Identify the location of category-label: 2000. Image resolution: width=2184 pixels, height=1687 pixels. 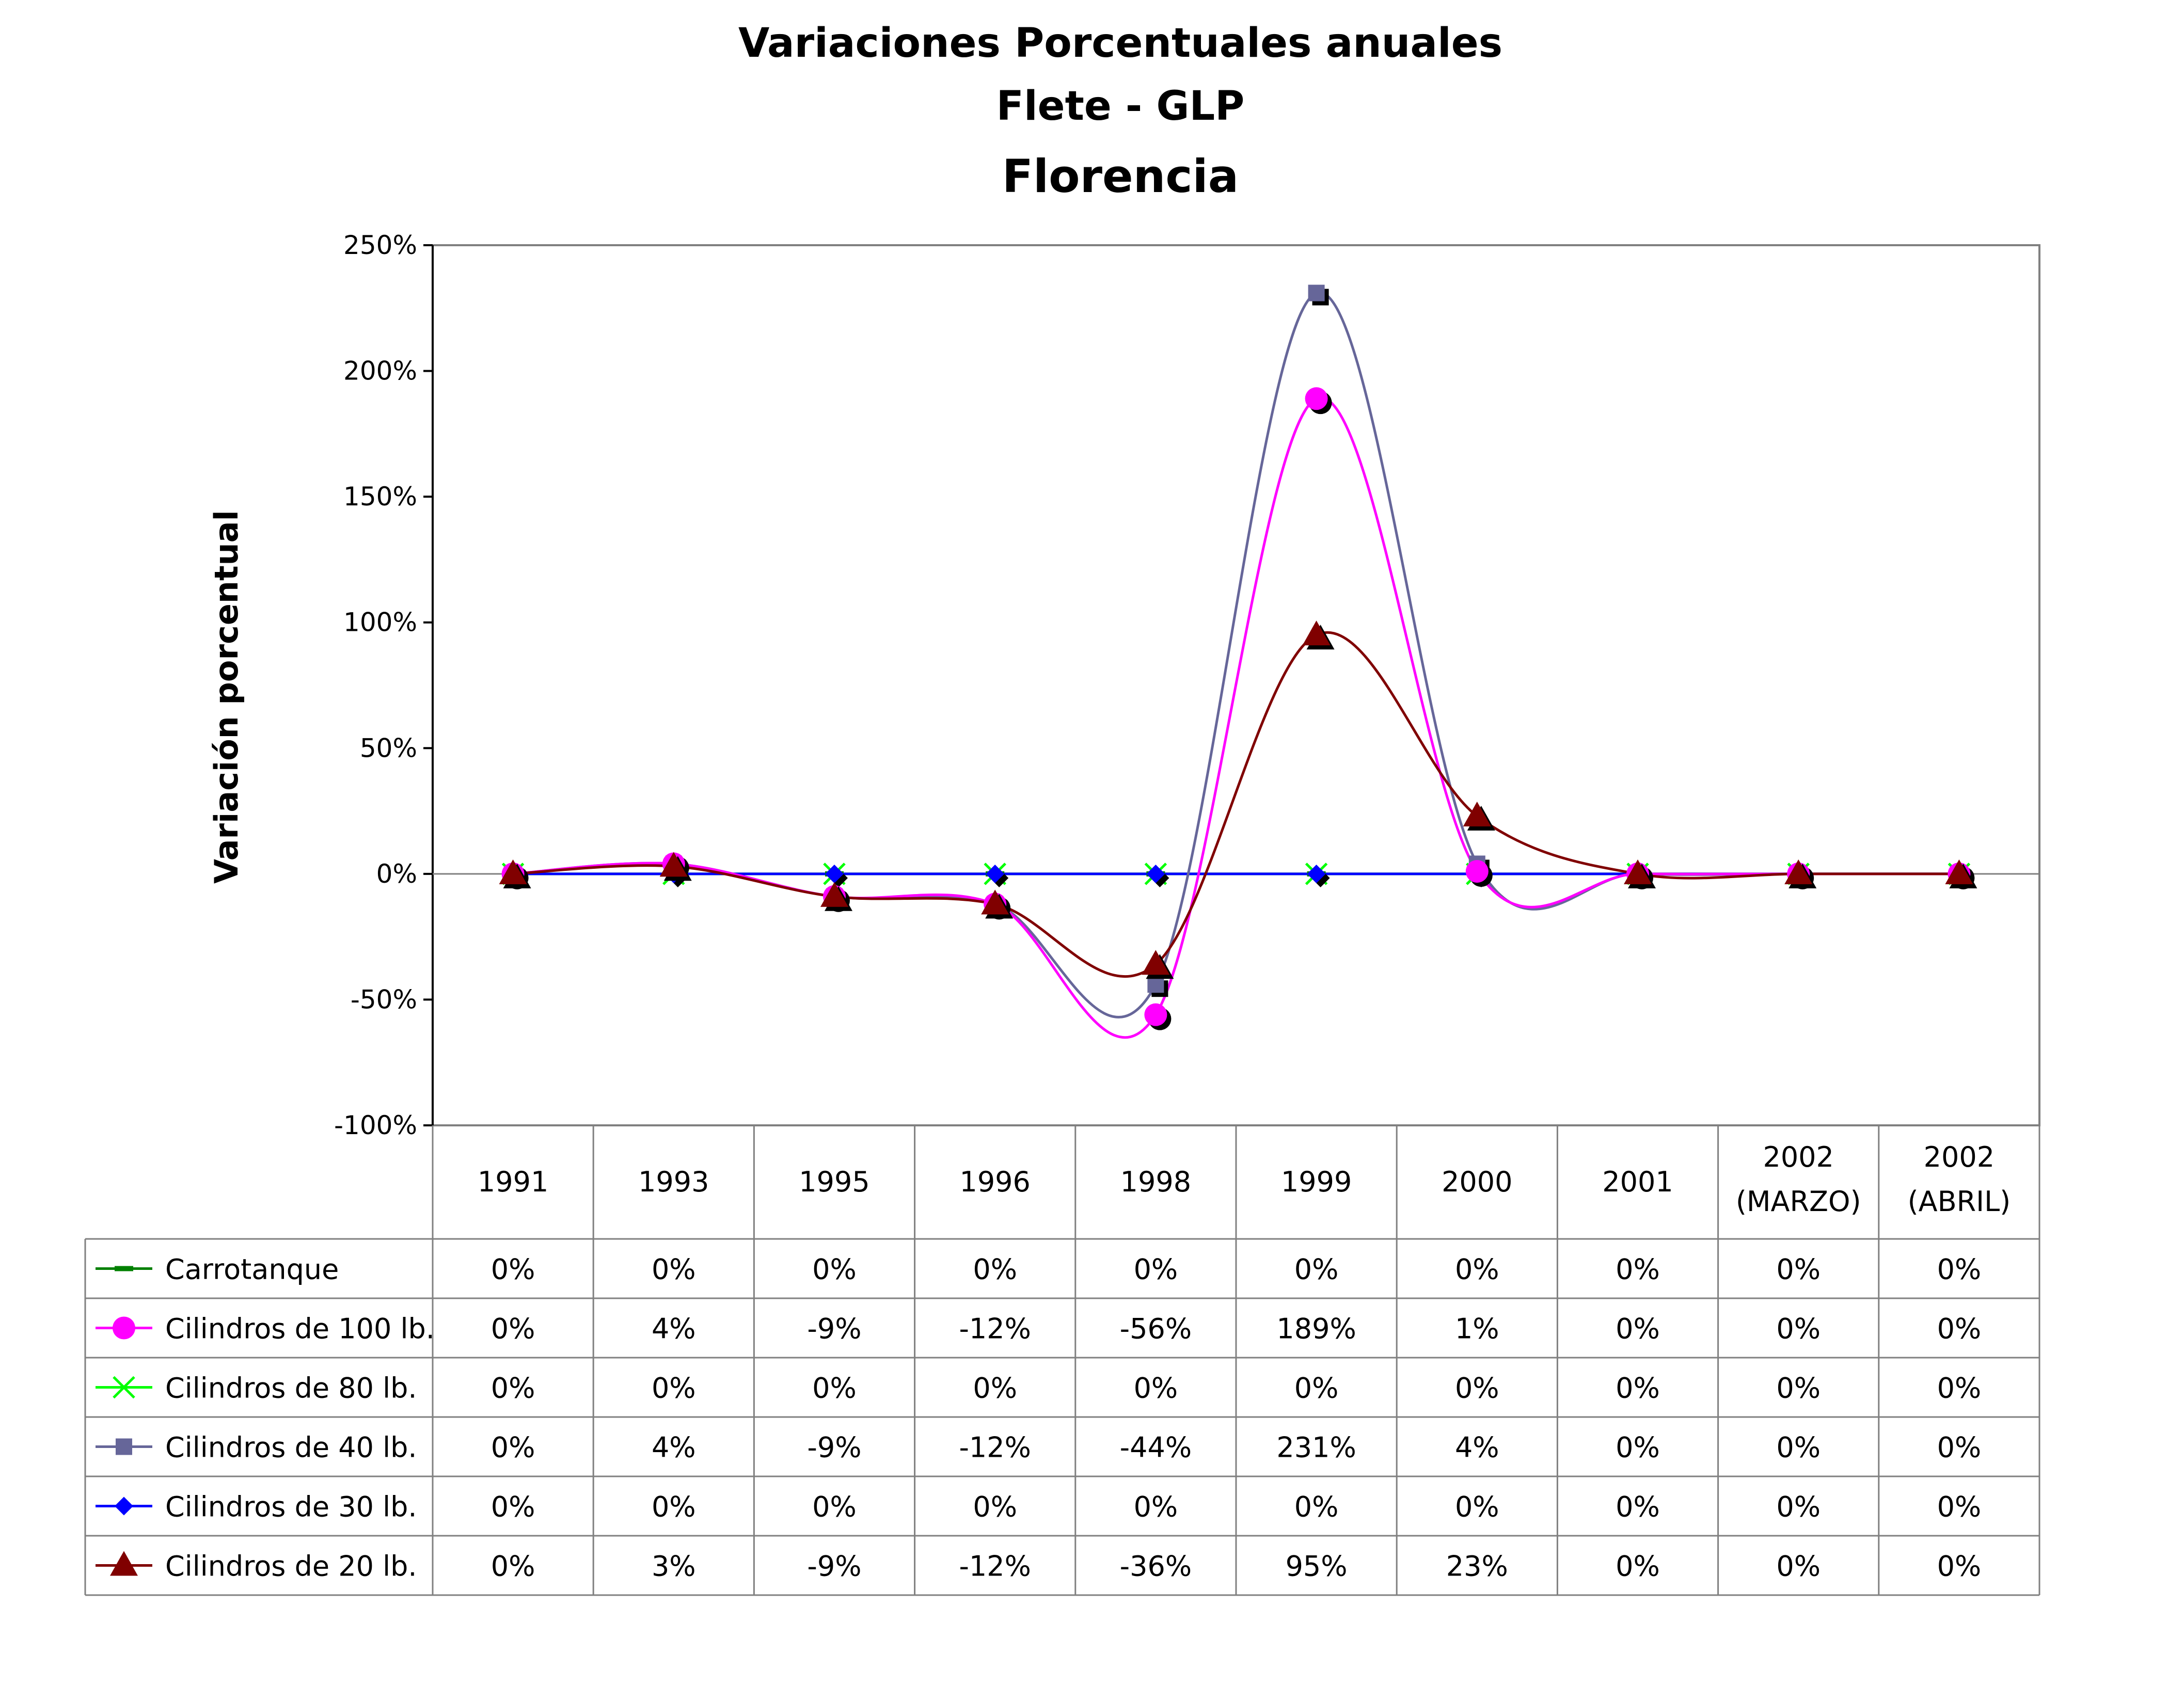
(1477, 1182).